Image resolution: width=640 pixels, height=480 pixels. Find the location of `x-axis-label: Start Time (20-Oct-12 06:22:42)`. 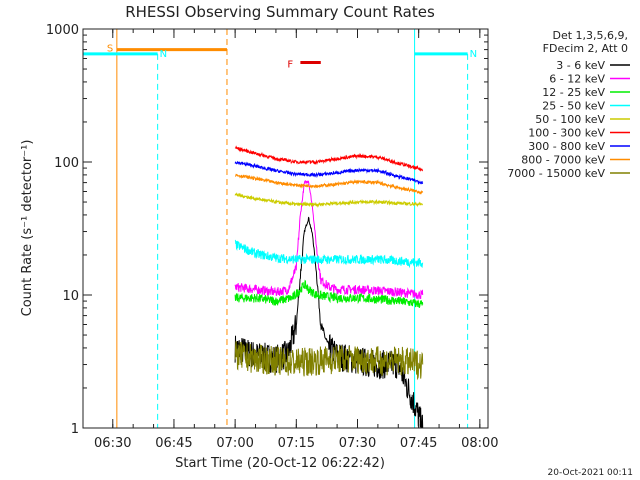

x-axis-label: Start Time (20-Oct-12 06:22:42) is located at coordinates (280, 463).